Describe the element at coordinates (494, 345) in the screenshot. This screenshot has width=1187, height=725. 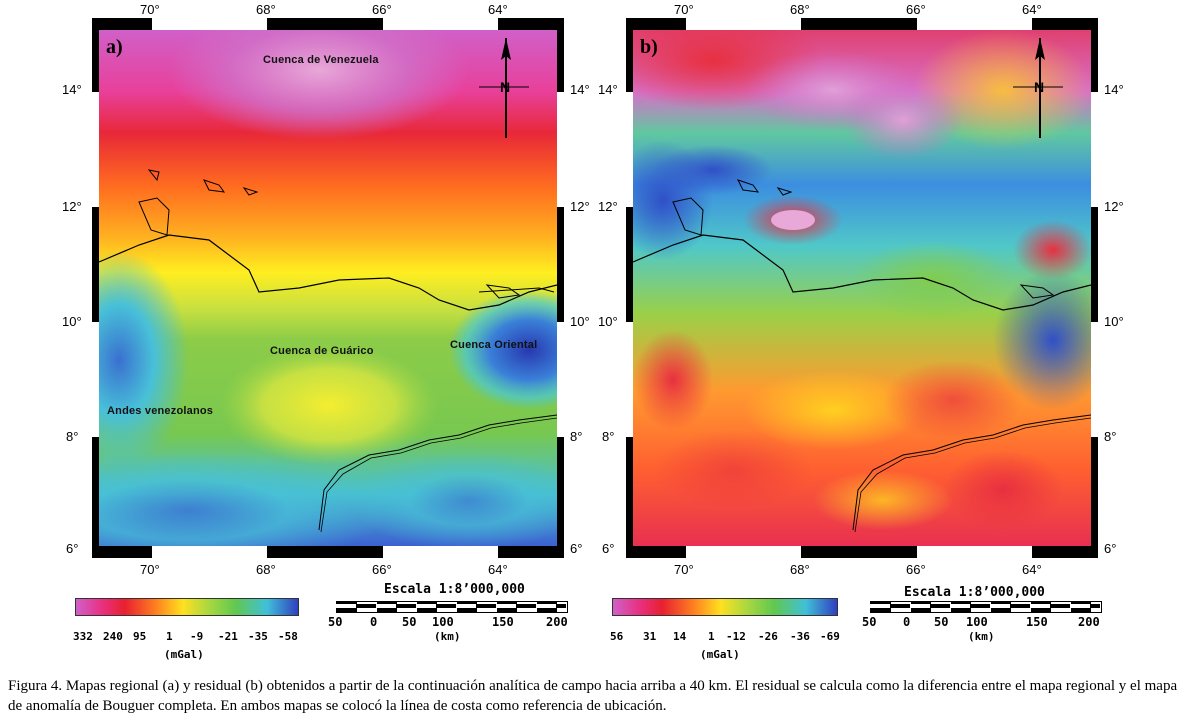
I see `place-cuenca-oriental: Cuenca Oriental` at that location.